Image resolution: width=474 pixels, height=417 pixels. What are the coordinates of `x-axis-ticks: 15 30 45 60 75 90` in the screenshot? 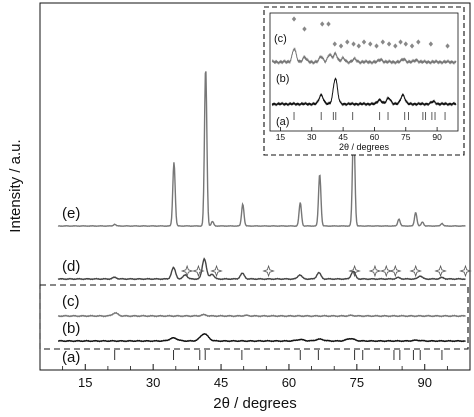 It's located at (266, 377).